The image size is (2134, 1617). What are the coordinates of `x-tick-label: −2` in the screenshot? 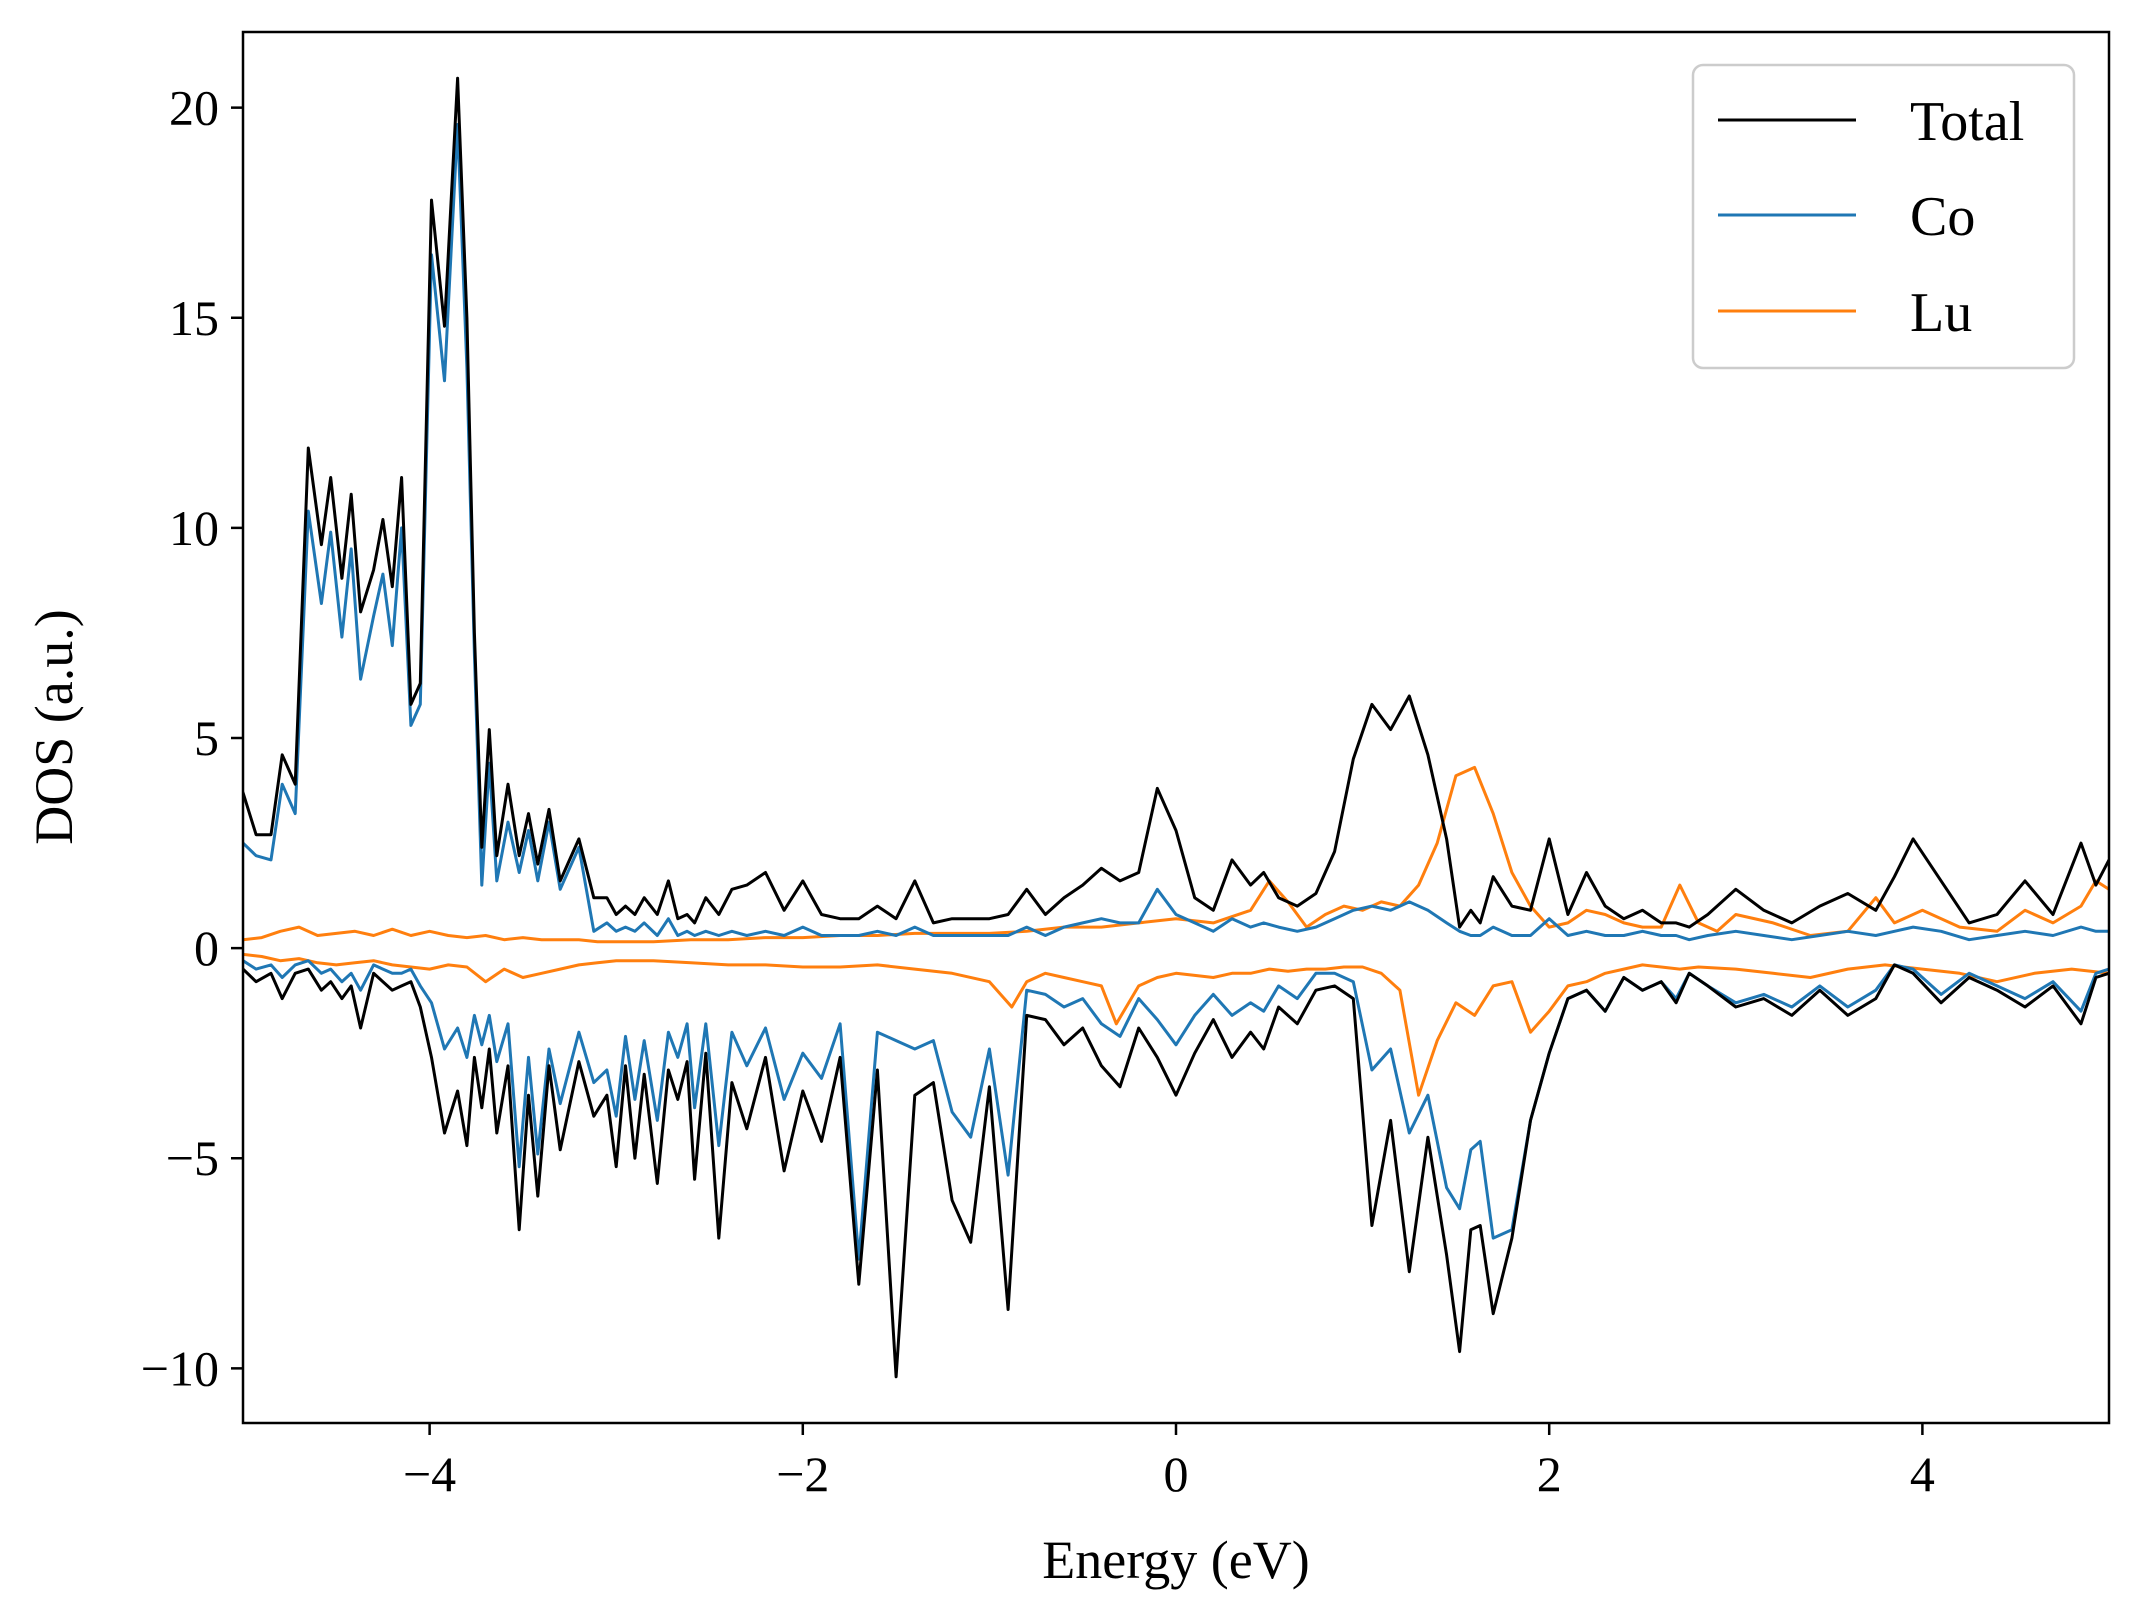 It's located at (802, 1474).